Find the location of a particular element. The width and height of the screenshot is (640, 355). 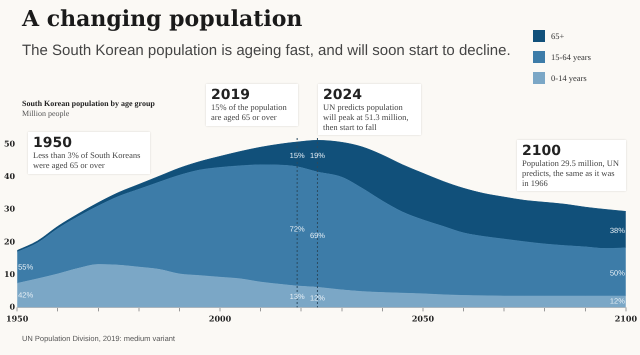

chart-subtitle: The South Korean population is ageing fast, and will soon start to decline. is located at coordinates (266, 50).